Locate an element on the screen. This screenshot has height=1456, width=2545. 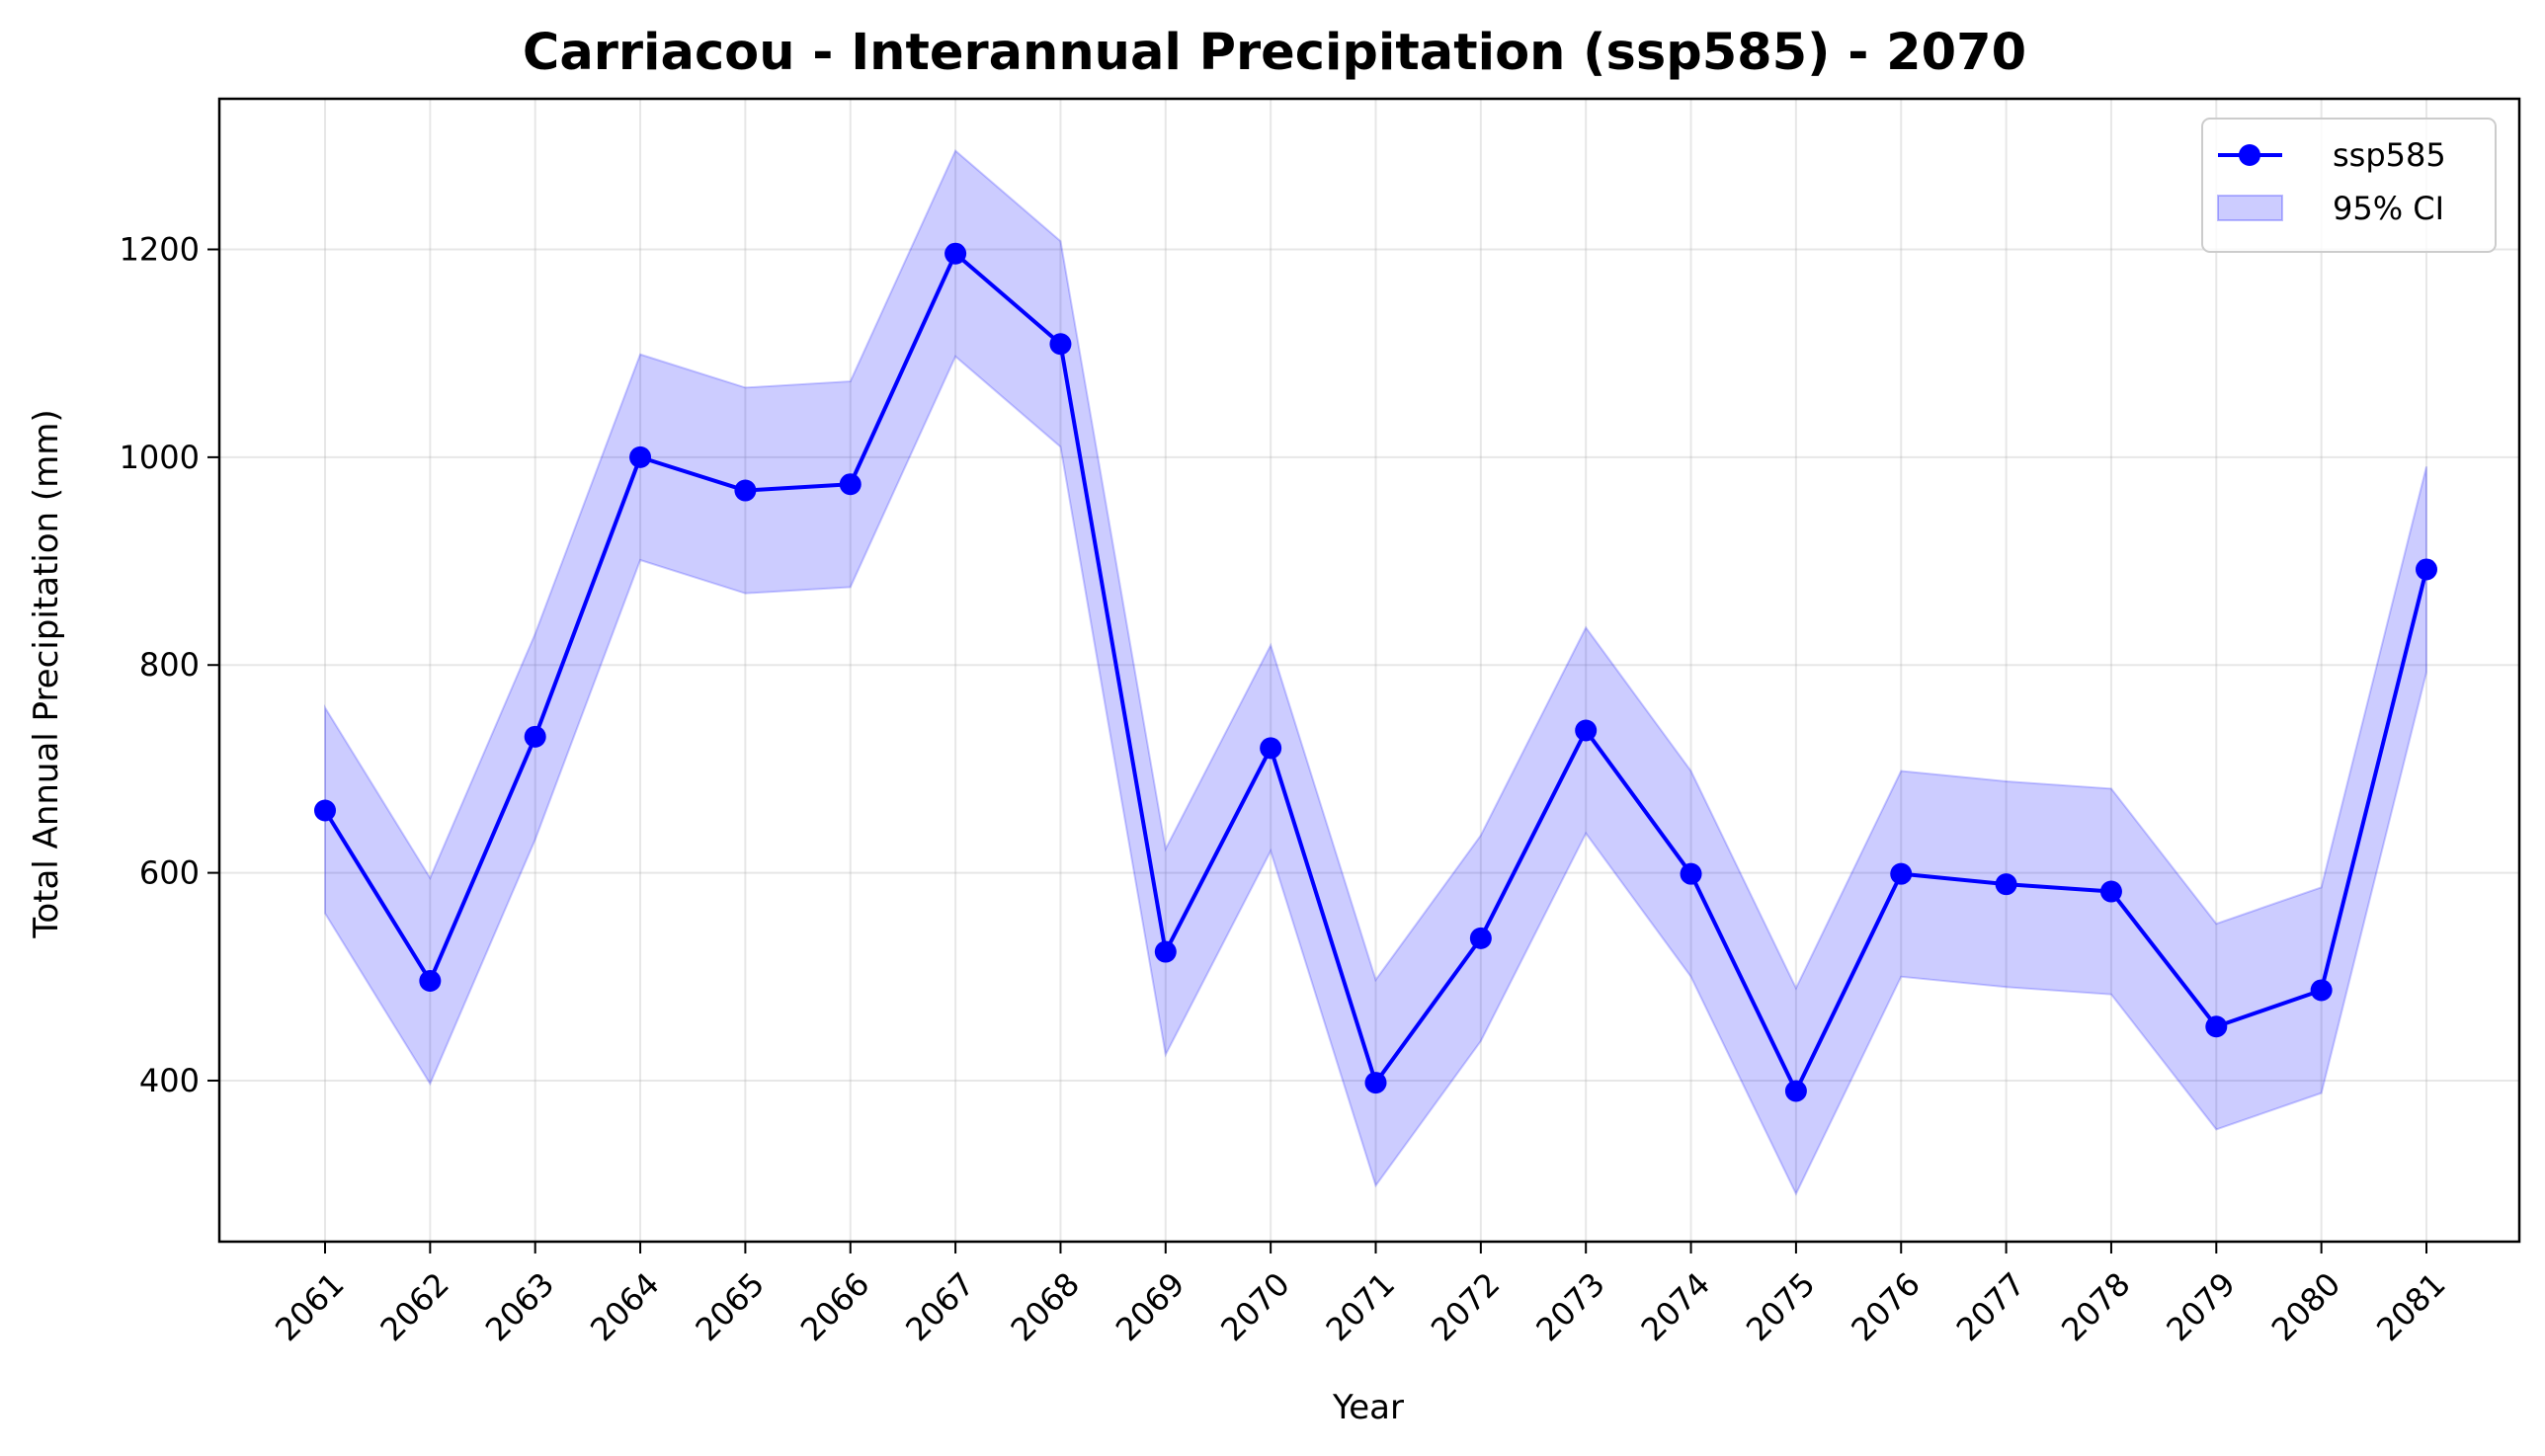
data-point-2061 is located at coordinates (325, 810).